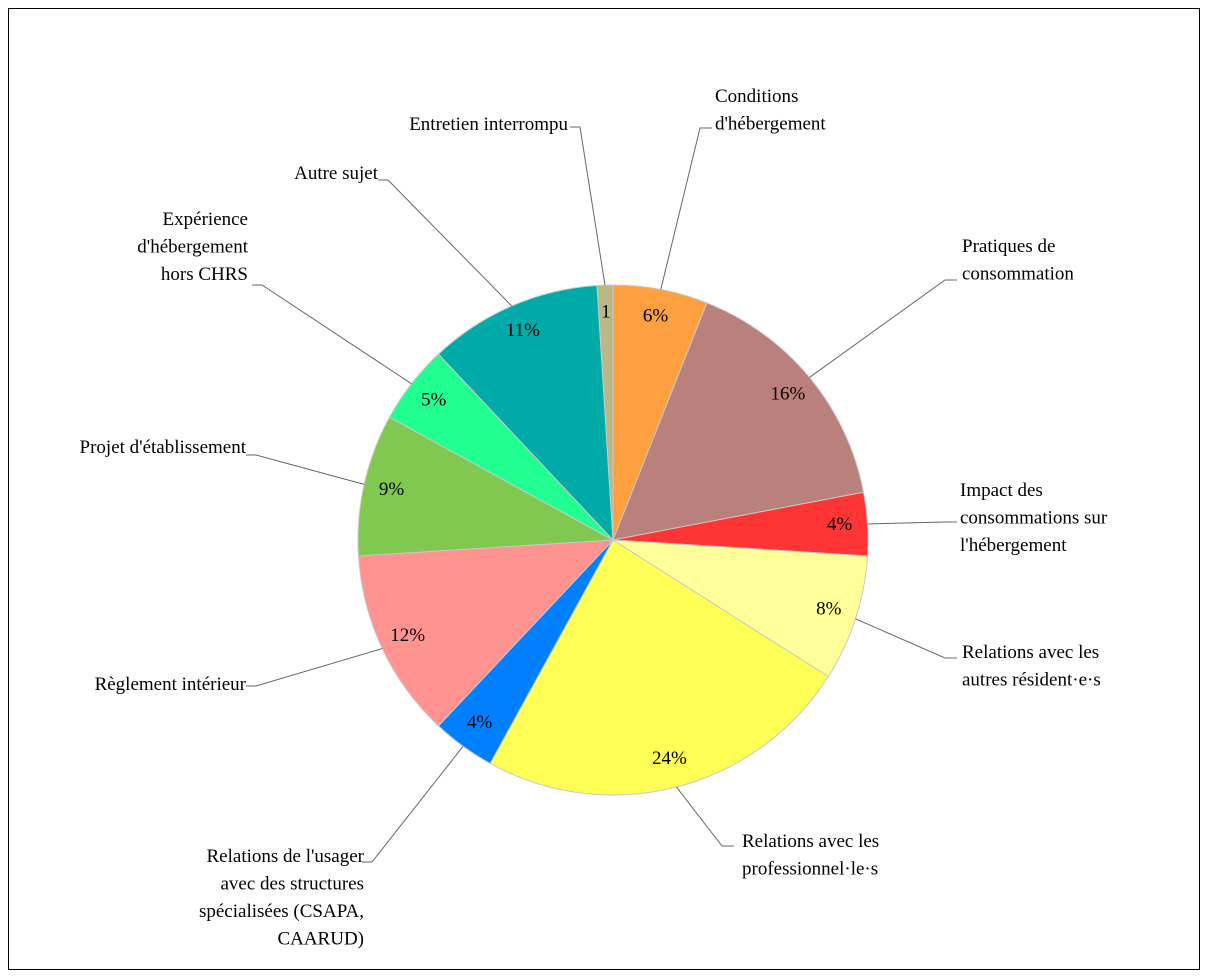 Image resolution: width=1208 pixels, height=978 pixels. Describe the element at coordinates (488, 124) in the screenshot. I see `category-label: Entretien interrompu` at that location.